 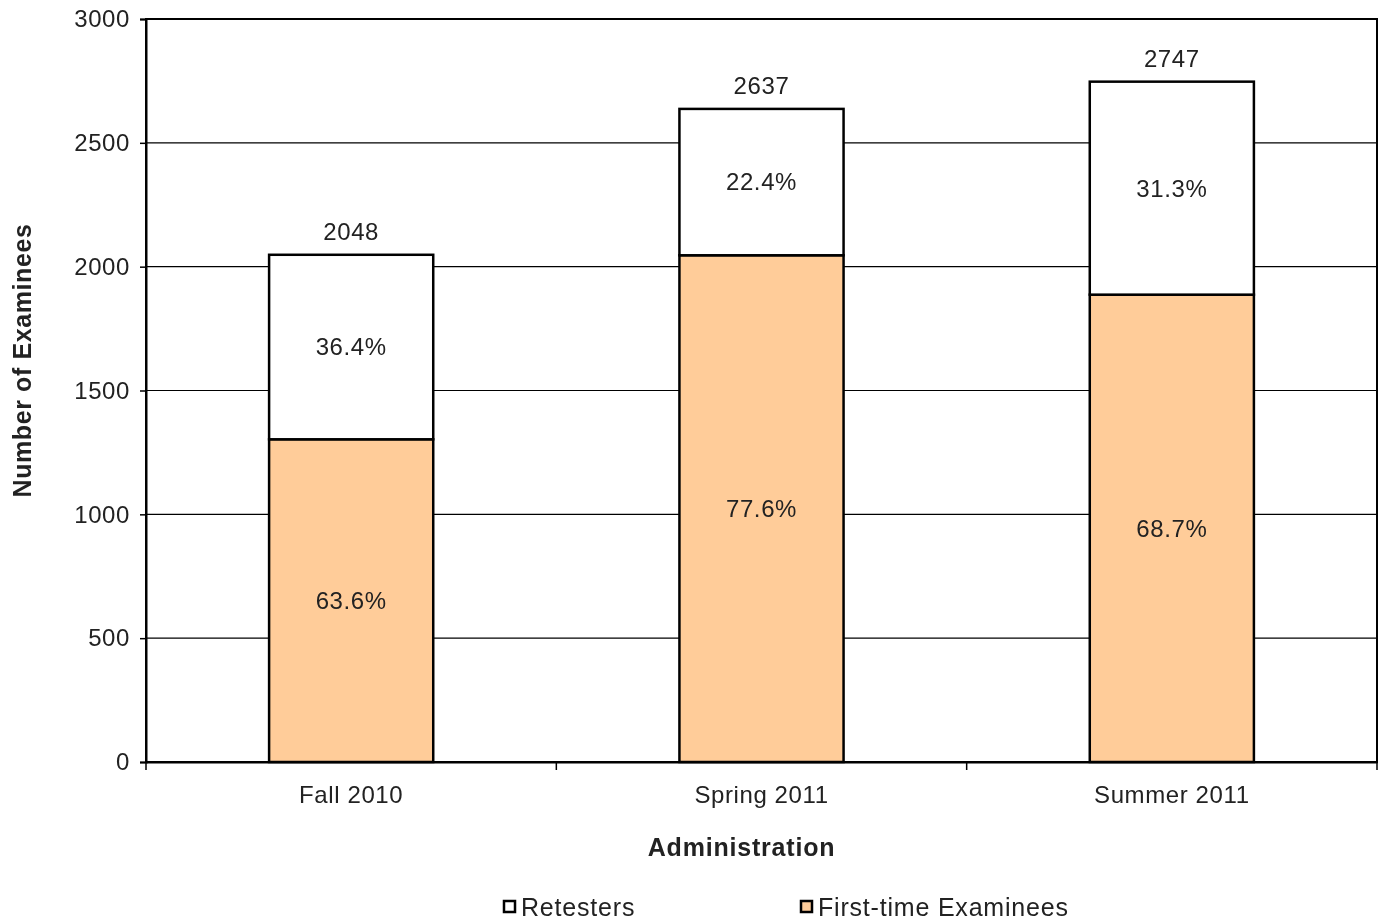 What do you see at coordinates (351, 347) in the screenshot?
I see `annotation: 36.4%` at bounding box center [351, 347].